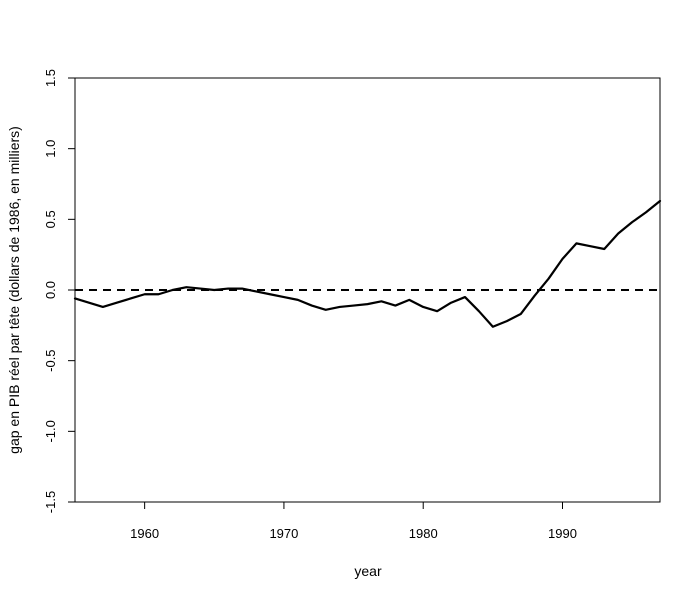 The height and width of the screenshot is (600, 700). Describe the element at coordinates (50, 219) in the screenshot. I see `y-tick-label: 0.5` at that location.